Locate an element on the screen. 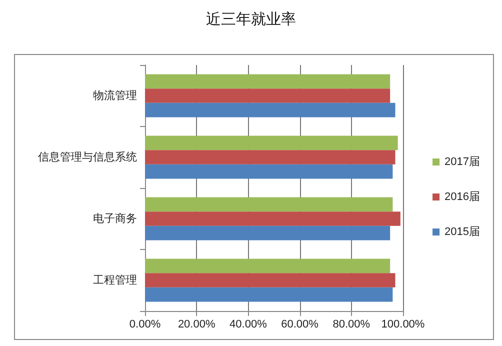 This screenshot has width=502, height=346. y-tick-label: 物流管理 is located at coordinates (115, 95).